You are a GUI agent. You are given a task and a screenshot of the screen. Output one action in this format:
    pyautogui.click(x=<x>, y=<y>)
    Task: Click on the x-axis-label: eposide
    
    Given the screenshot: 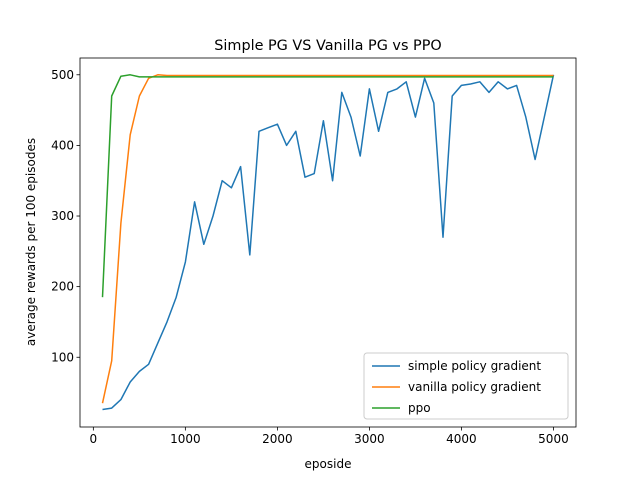 What is the action you would take?
    pyautogui.click(x=328, y=464)
    